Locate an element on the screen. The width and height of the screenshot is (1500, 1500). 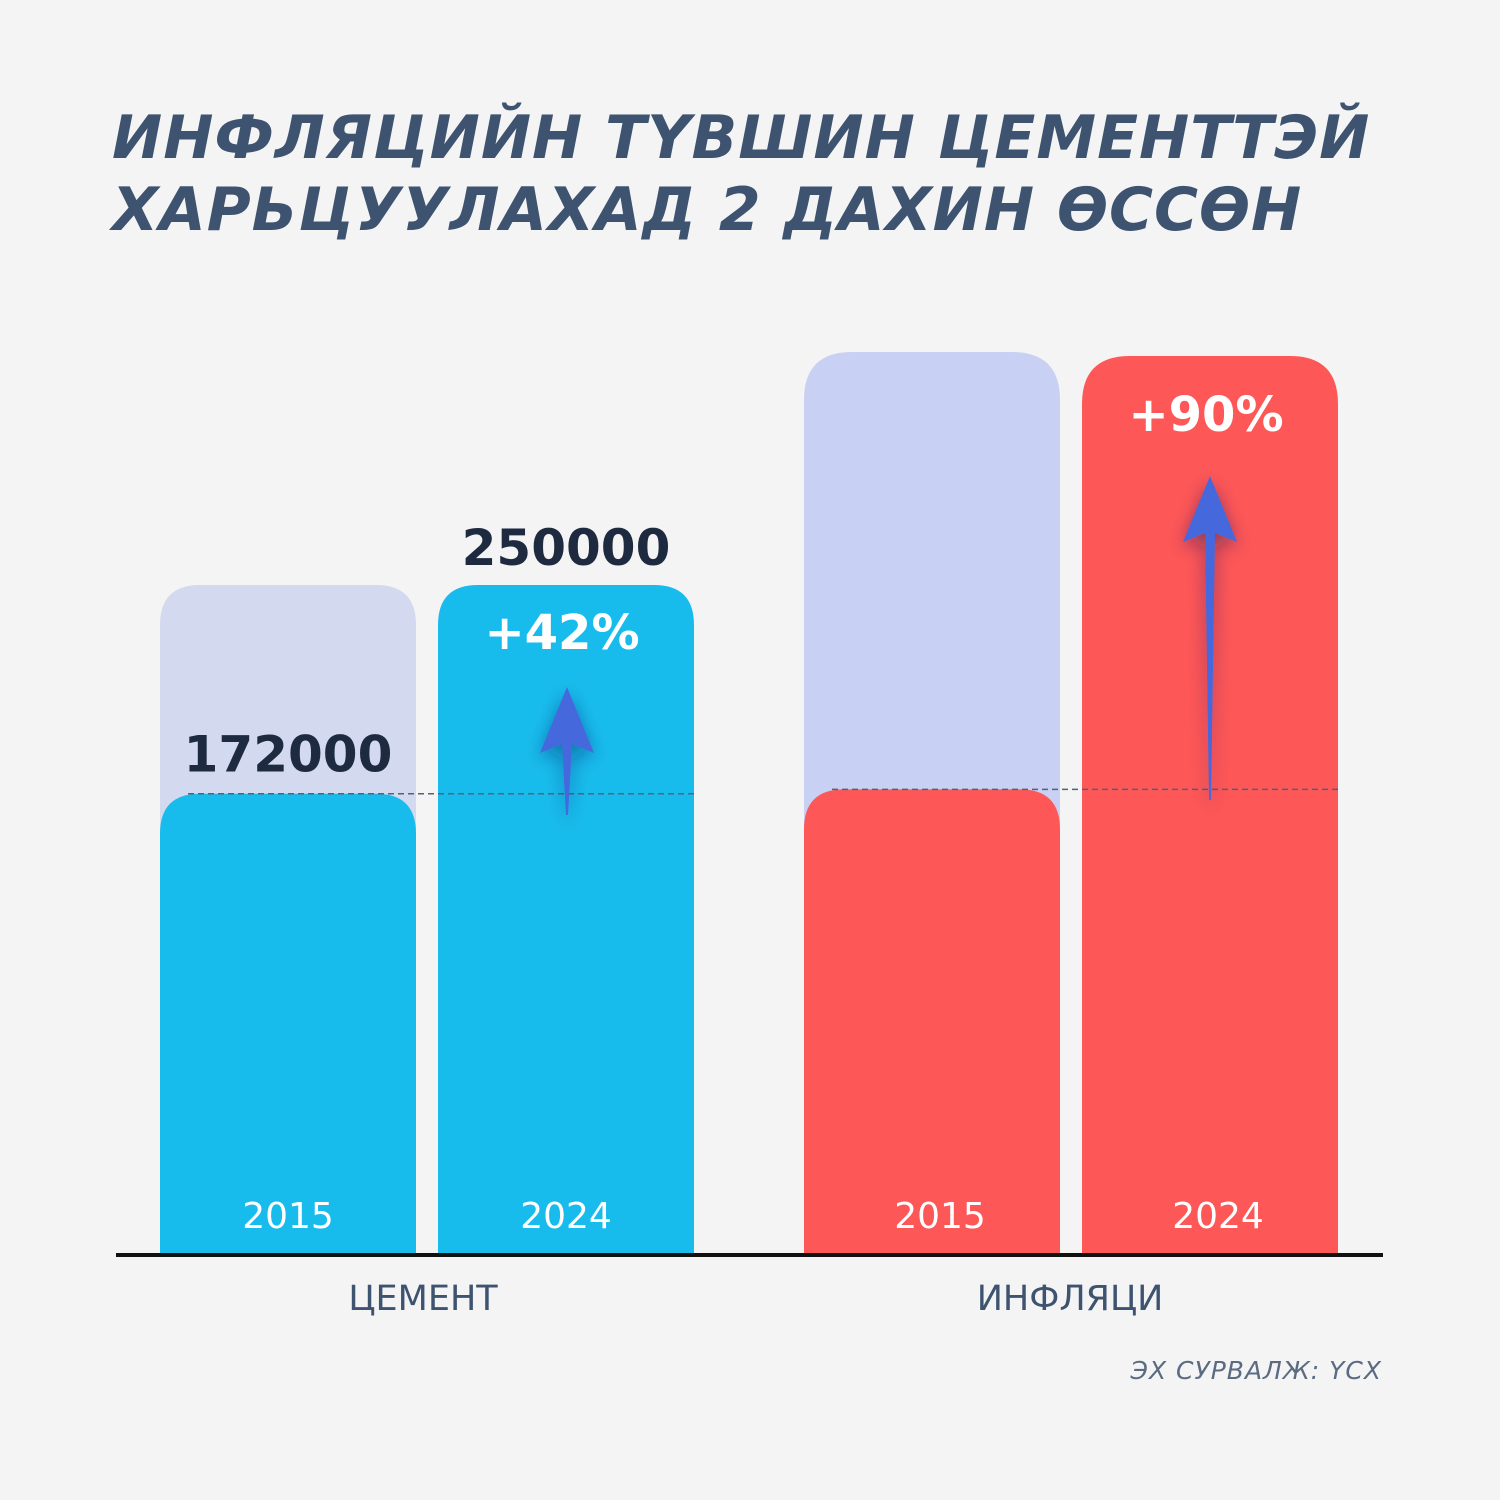
inflation-up-arrow-icon is located at coordinates (1210, 638).